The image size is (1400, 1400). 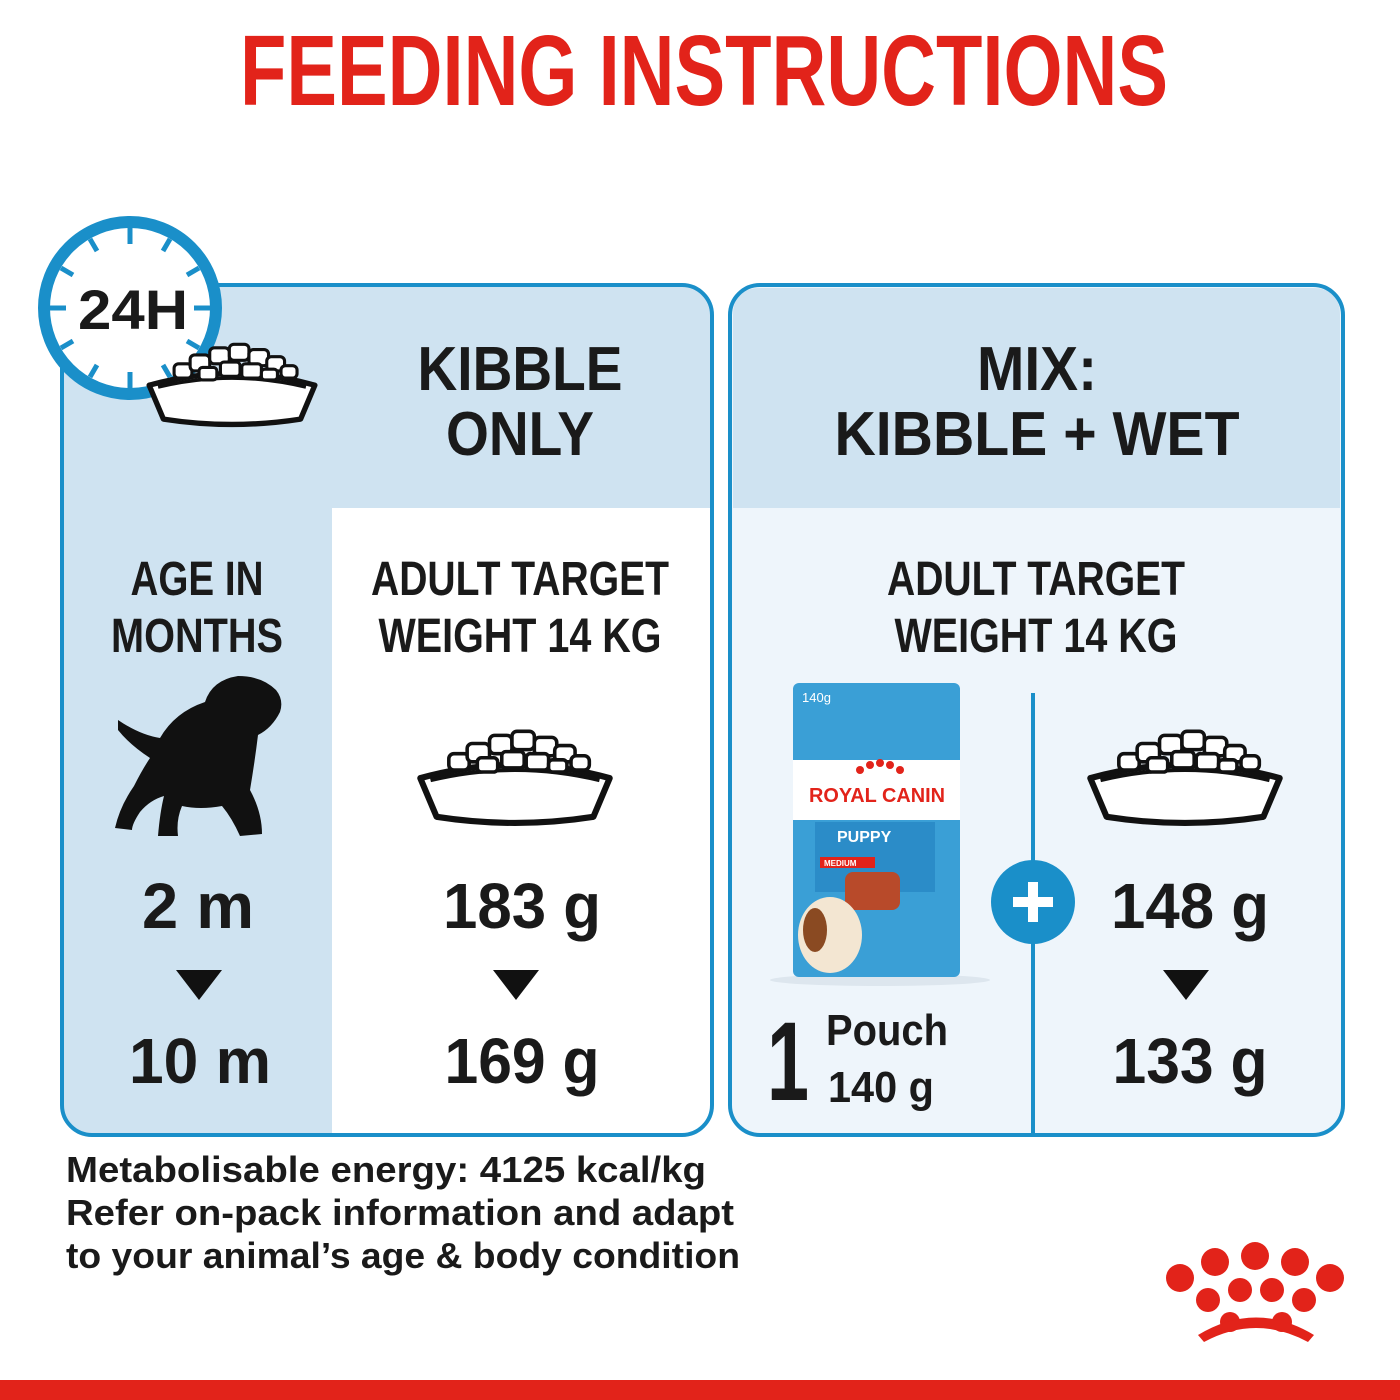 I want to click on pouch-crown, so click(x=880, y=766).